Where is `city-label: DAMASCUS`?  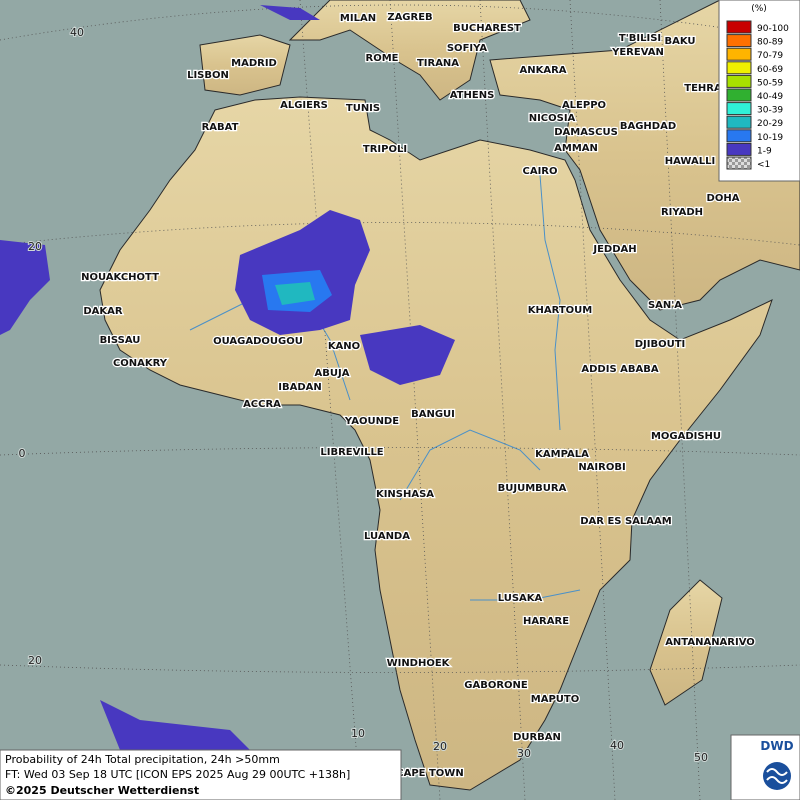 city-label: DAMASCUS is located at coordinates (586, 132).